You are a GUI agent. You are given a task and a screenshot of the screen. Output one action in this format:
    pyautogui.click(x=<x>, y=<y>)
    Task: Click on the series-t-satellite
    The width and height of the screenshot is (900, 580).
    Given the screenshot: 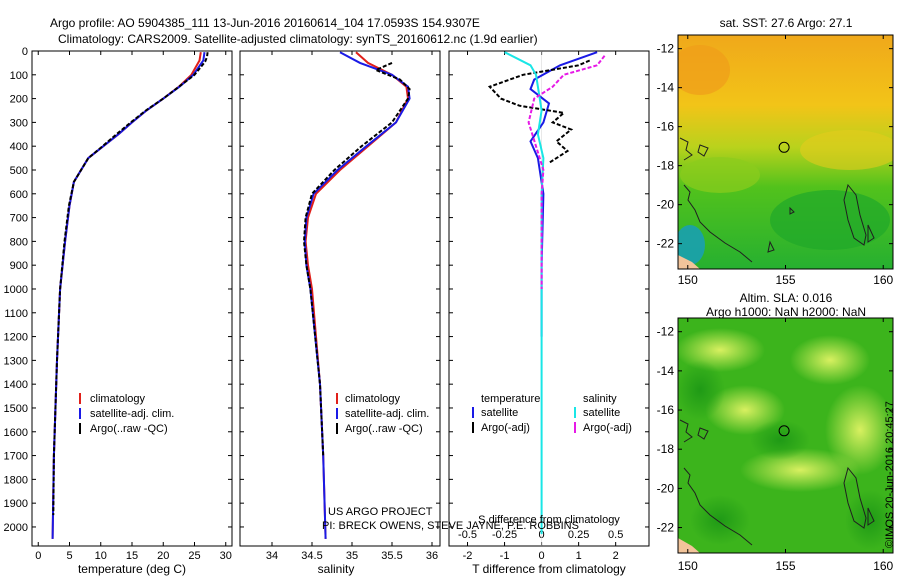 What is the action you would take?
    pyautogui.click(x=563, y=194)
    